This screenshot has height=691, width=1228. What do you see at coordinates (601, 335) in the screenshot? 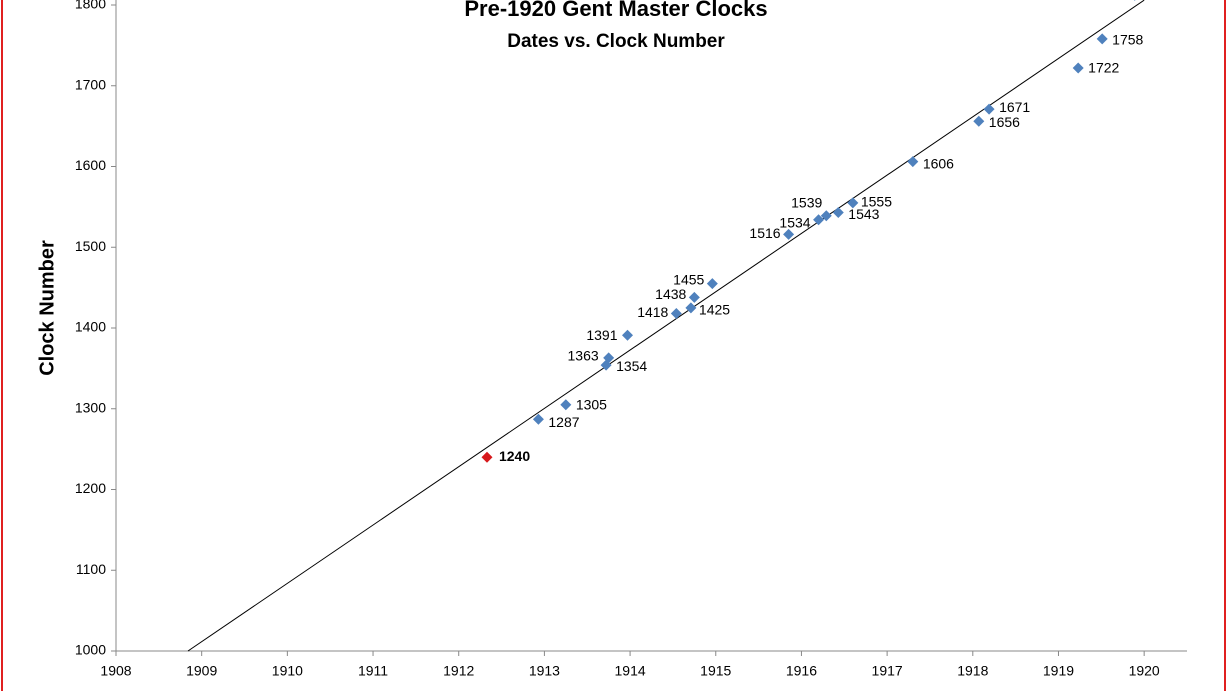
I see `data-label: 1391` at bounding box center [601, 335].